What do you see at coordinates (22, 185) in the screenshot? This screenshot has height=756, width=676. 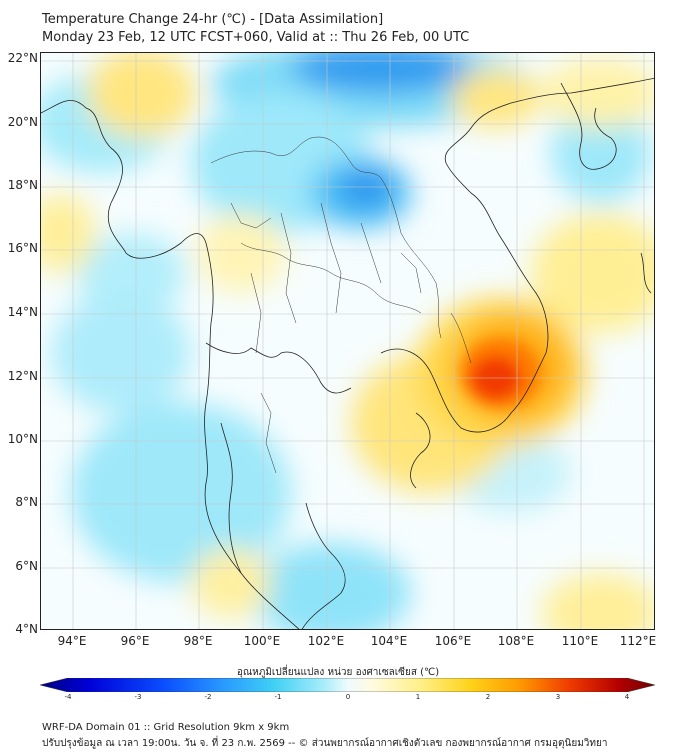 I see `lat-label-18n: 18°N` at bounding box center [22, 185].